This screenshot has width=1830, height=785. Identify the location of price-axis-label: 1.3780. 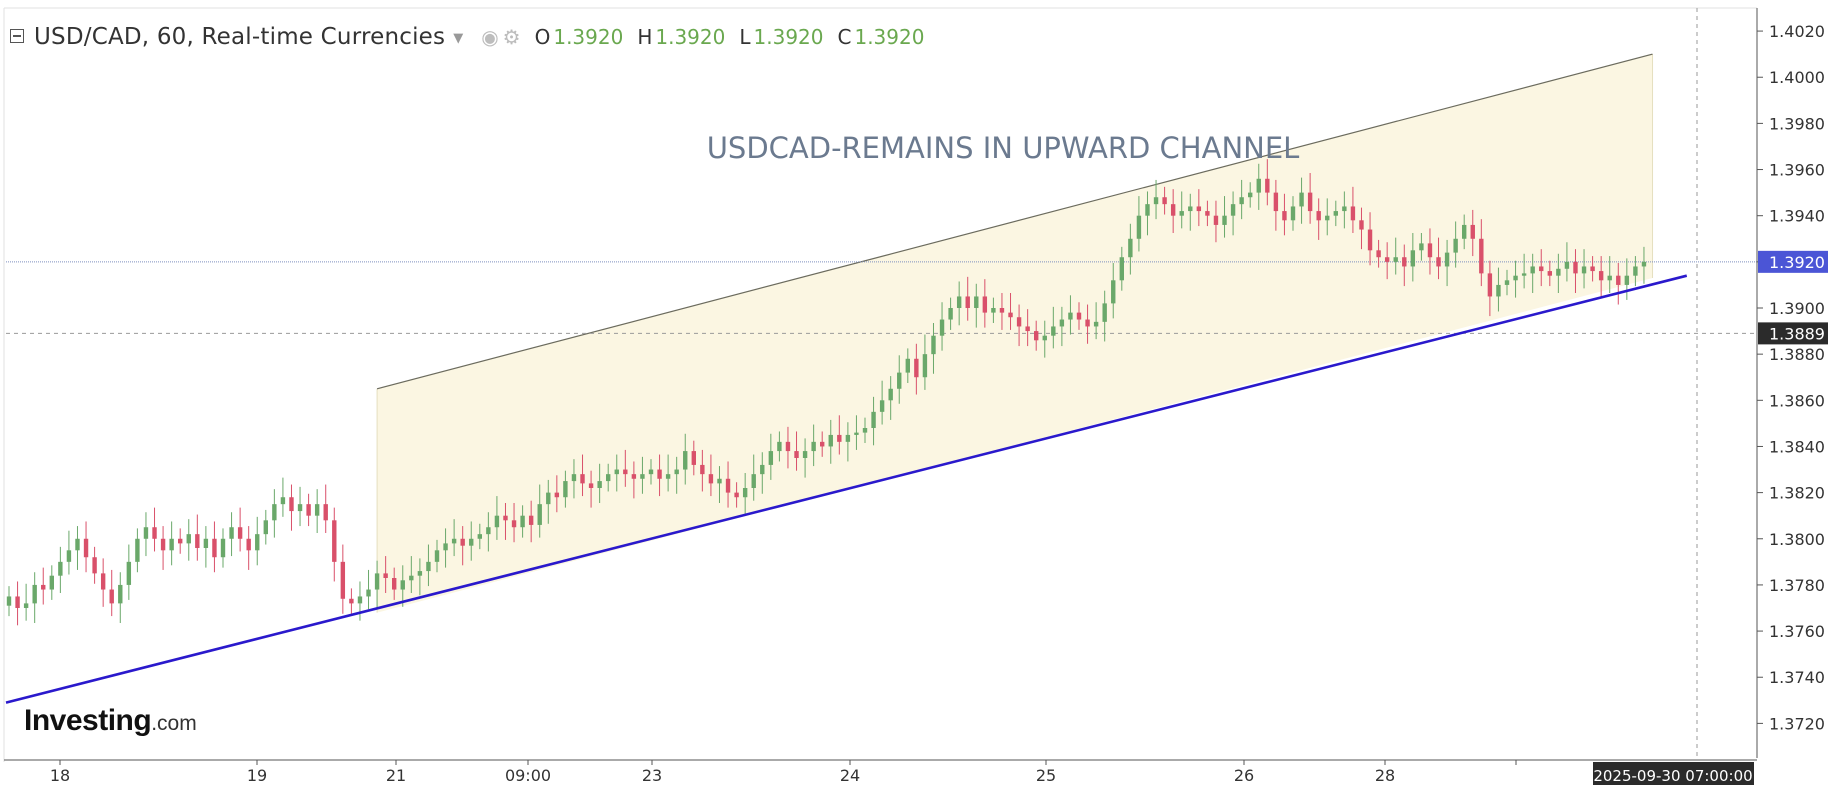
(1797, 585).